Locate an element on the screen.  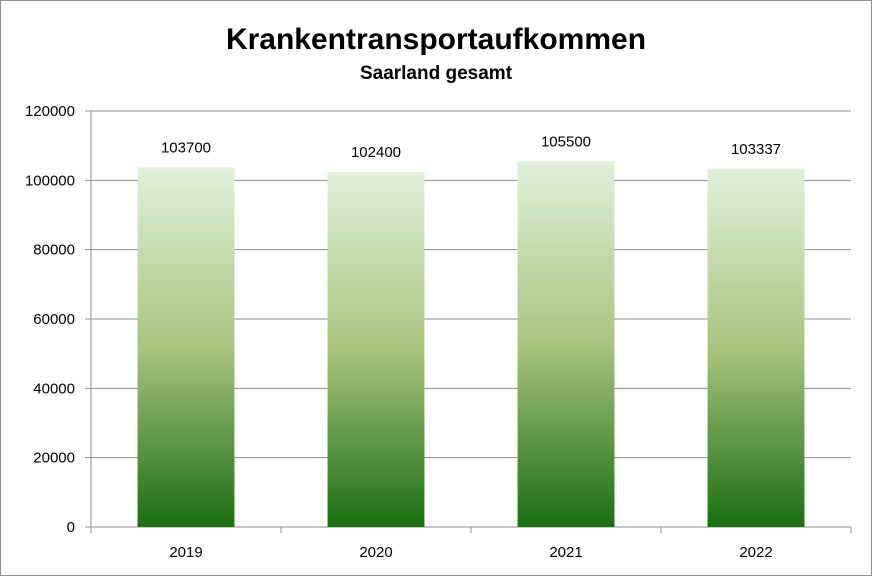
chart-title: Krankentransportaufkommen is located at coordinates (436, 39).